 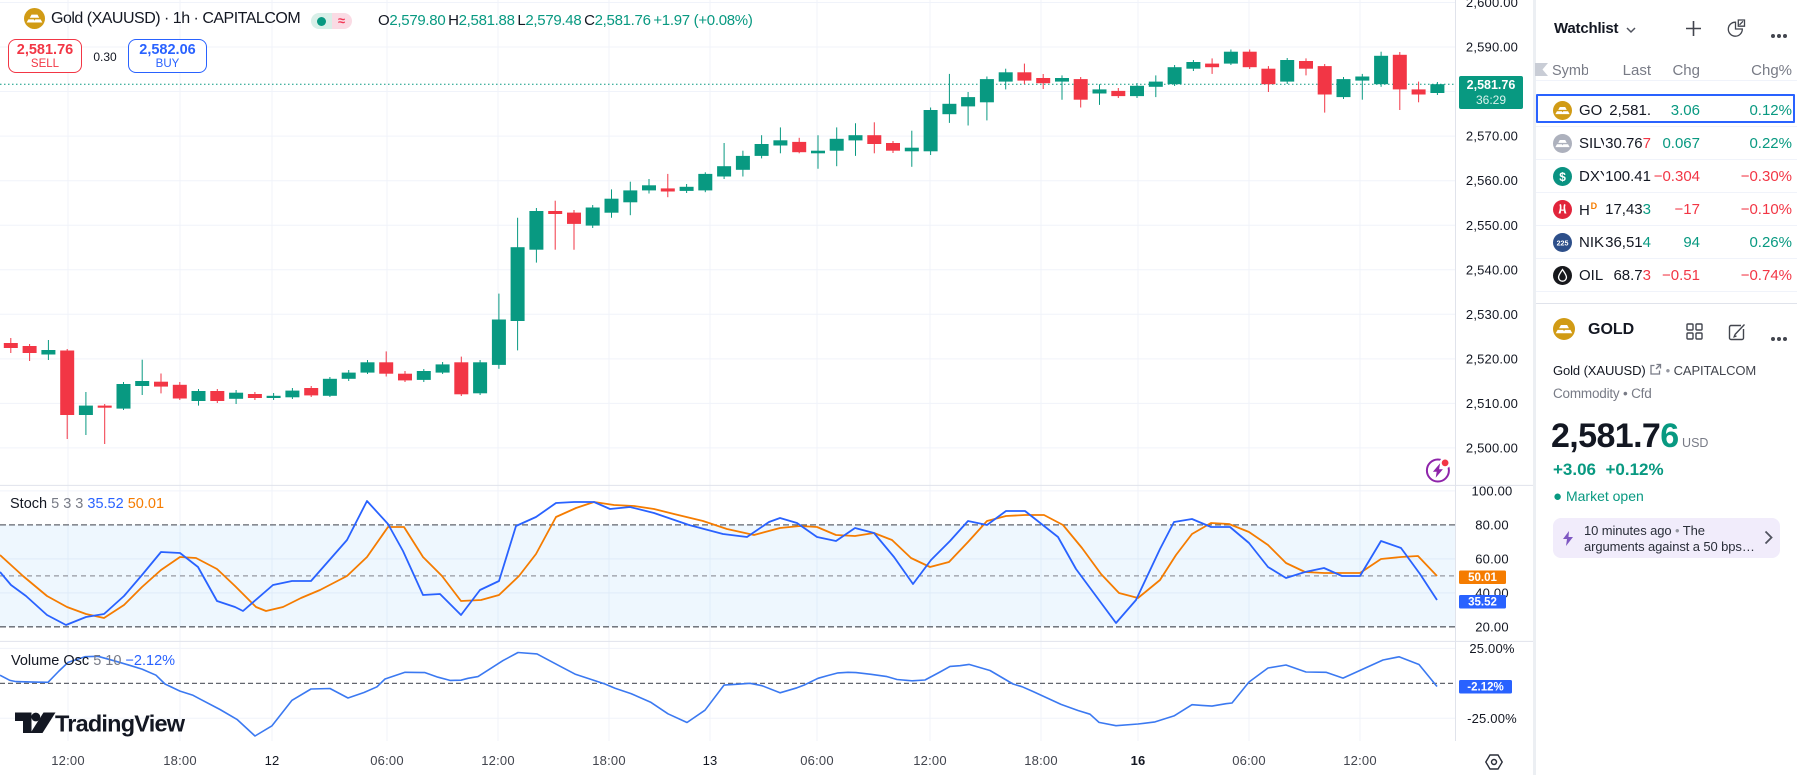 What do you see at coordinates (1492, 314) in the screenshot?
I see `svg-text: 2,530.00` at bounding box center [1492, 314].